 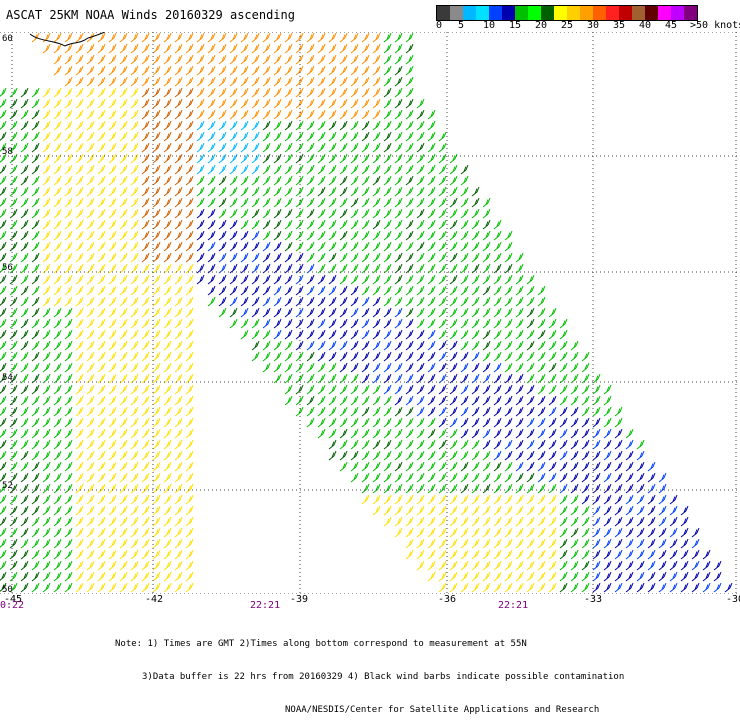 What do you see at coordinates (67, 39) in the screenshot?
I see `coastline` at bounding box center [67, 39].